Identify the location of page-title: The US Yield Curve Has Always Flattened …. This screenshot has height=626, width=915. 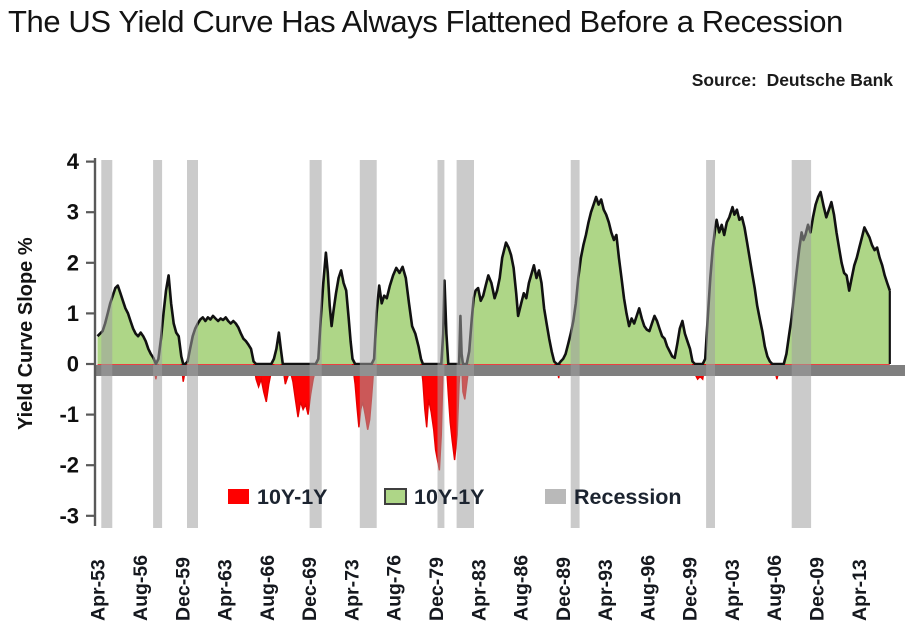
(425, 21).